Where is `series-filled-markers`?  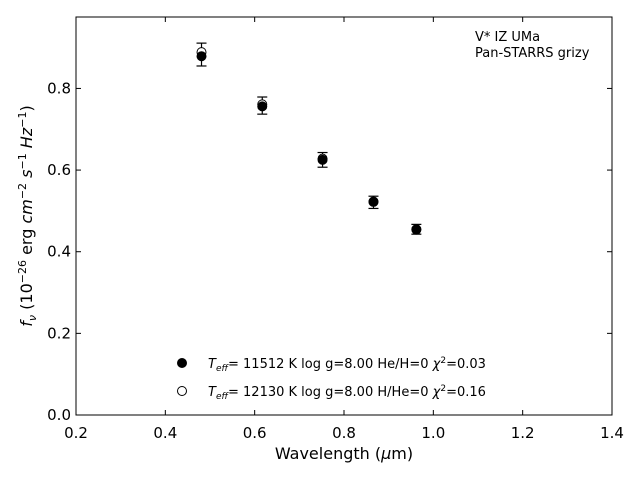 series-filled-markers is located at coordinates (309, 143).